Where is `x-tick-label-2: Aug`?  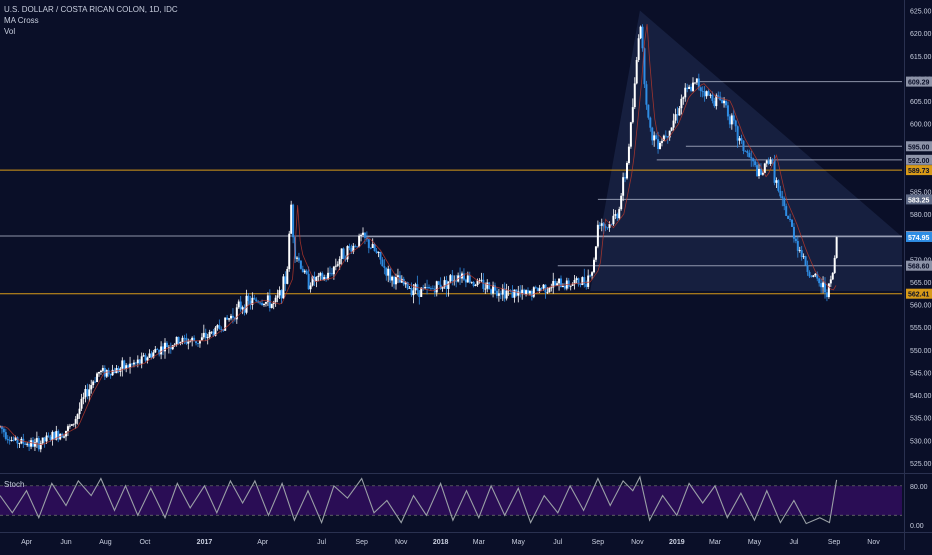 x-tick-label-2: Aug is located at coordinates (105, 542).